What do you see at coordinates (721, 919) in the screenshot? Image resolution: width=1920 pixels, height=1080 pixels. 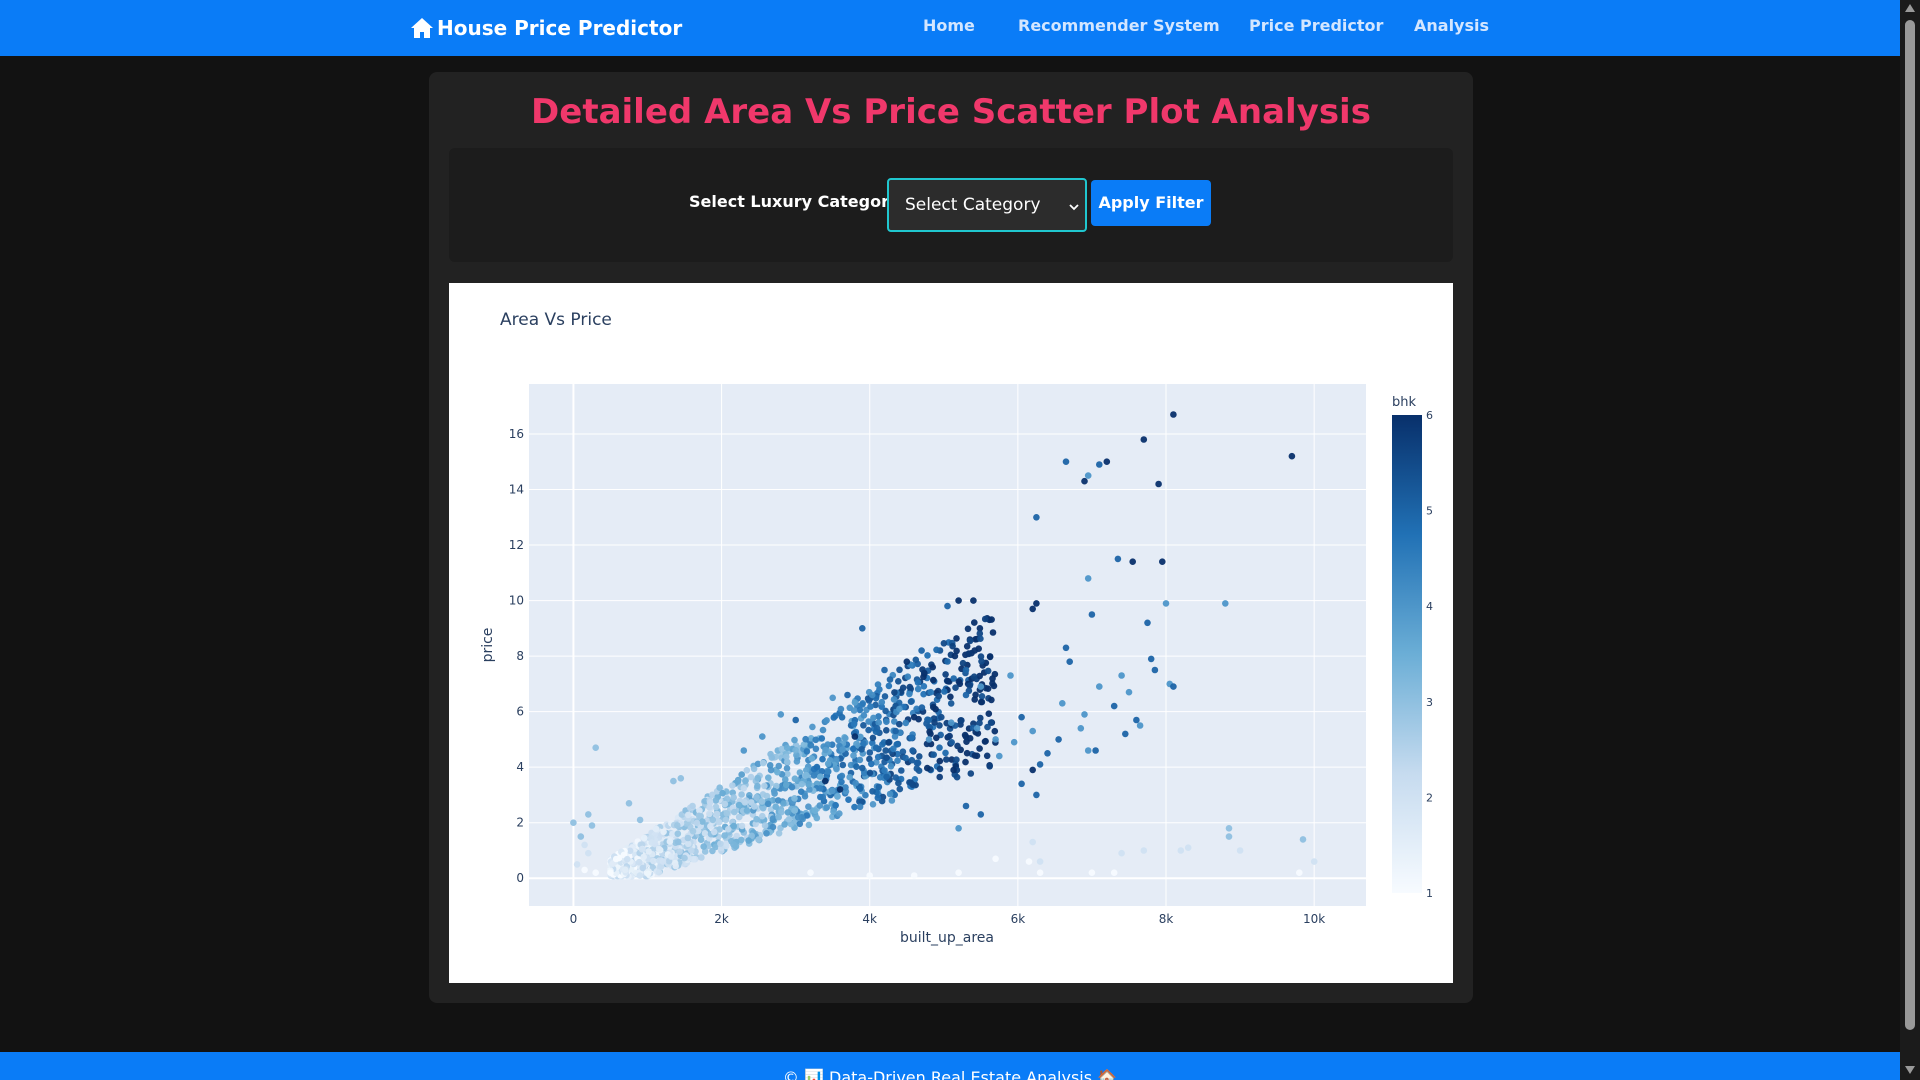 I see `x-tick-label: 2k` at bounding box center [721, 919].